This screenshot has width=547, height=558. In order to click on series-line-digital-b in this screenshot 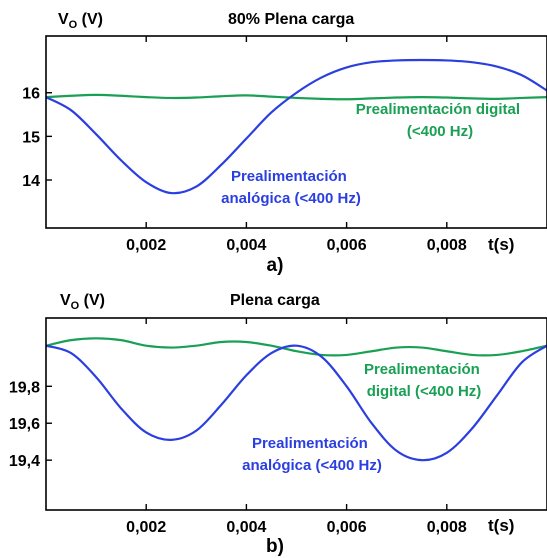, I will do `click(296, 347)`.